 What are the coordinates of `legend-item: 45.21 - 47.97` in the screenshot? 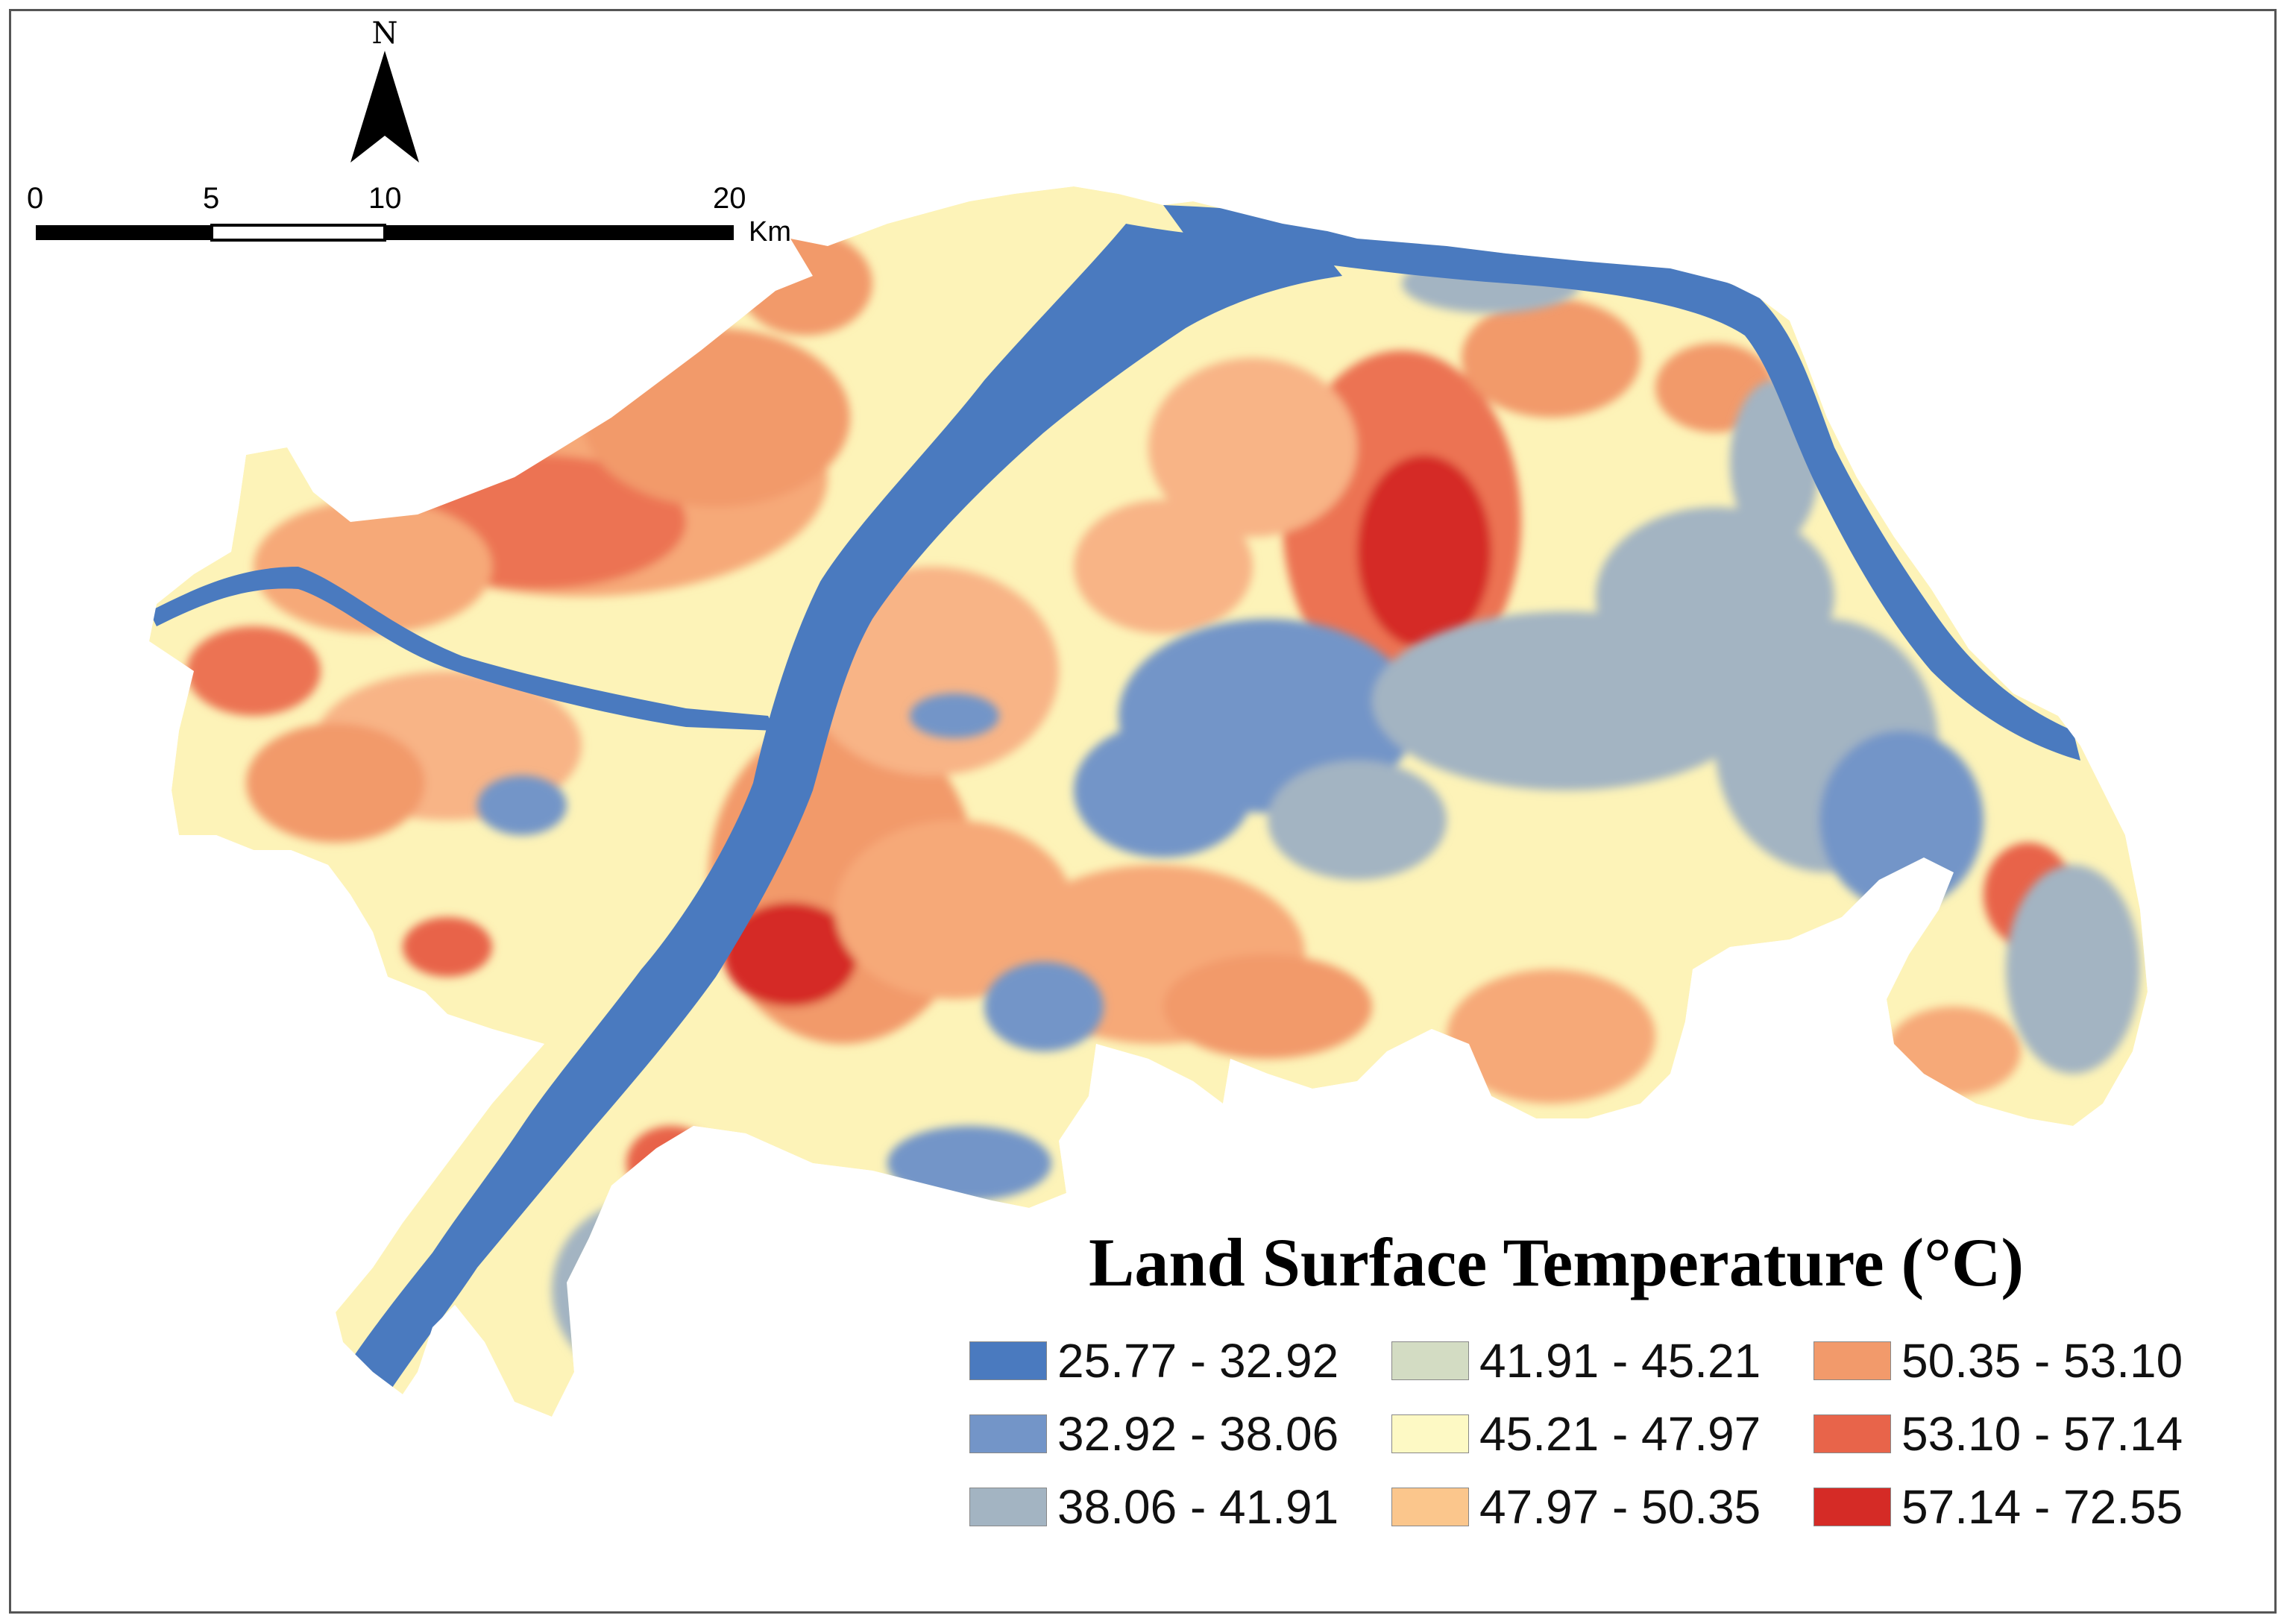 It's located at (1576, 1434).